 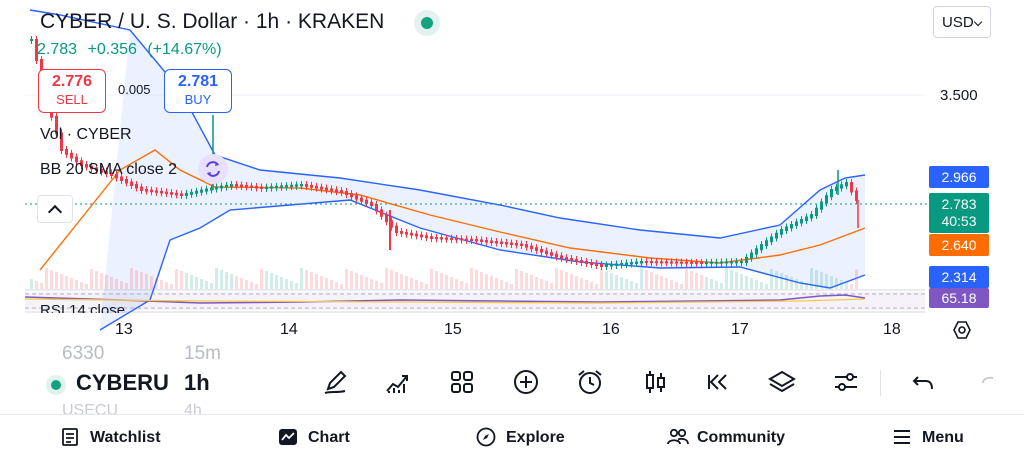 I want to click on redo-icon, so click(x=986, y=382).